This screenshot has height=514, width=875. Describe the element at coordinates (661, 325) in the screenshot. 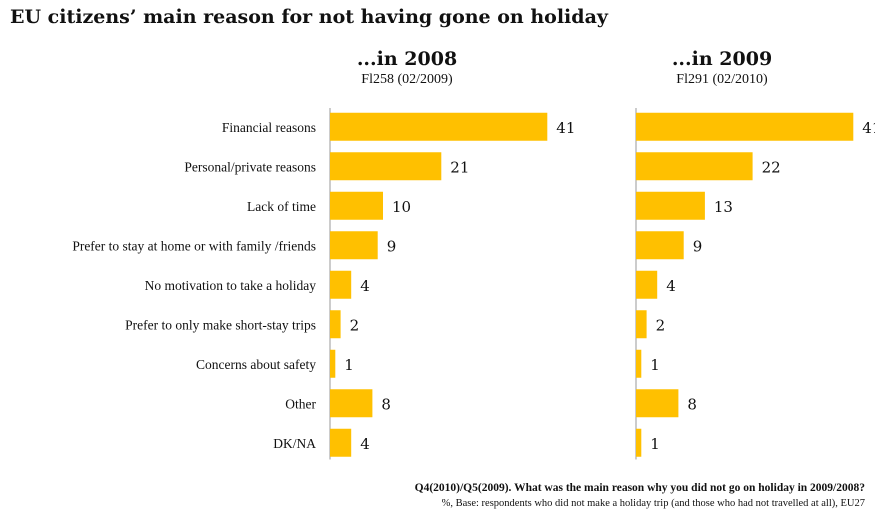

I see `value-label-1-5: 2` at that location.